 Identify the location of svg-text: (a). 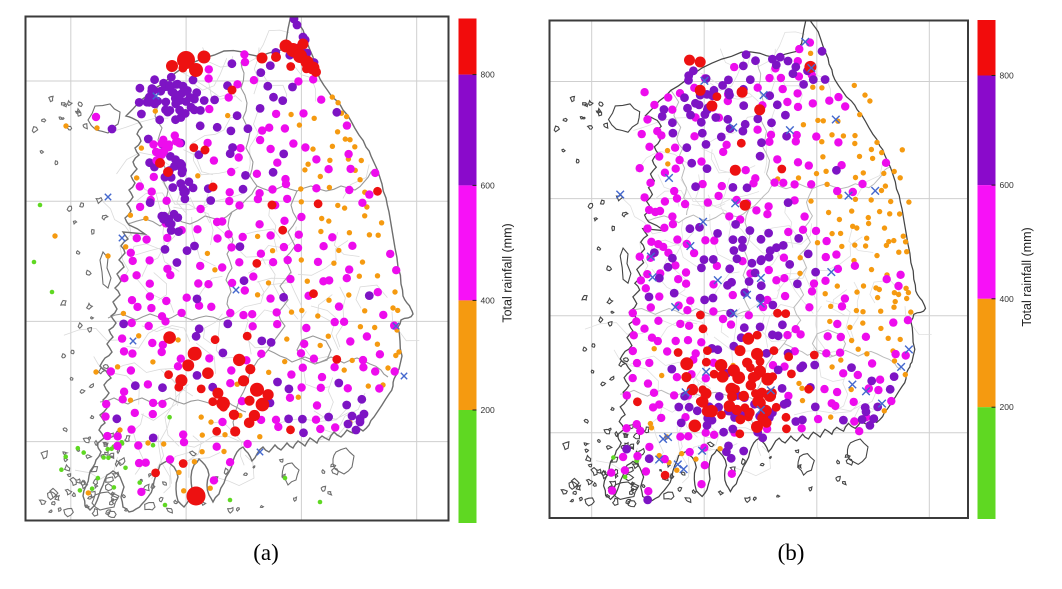
(266, 552).